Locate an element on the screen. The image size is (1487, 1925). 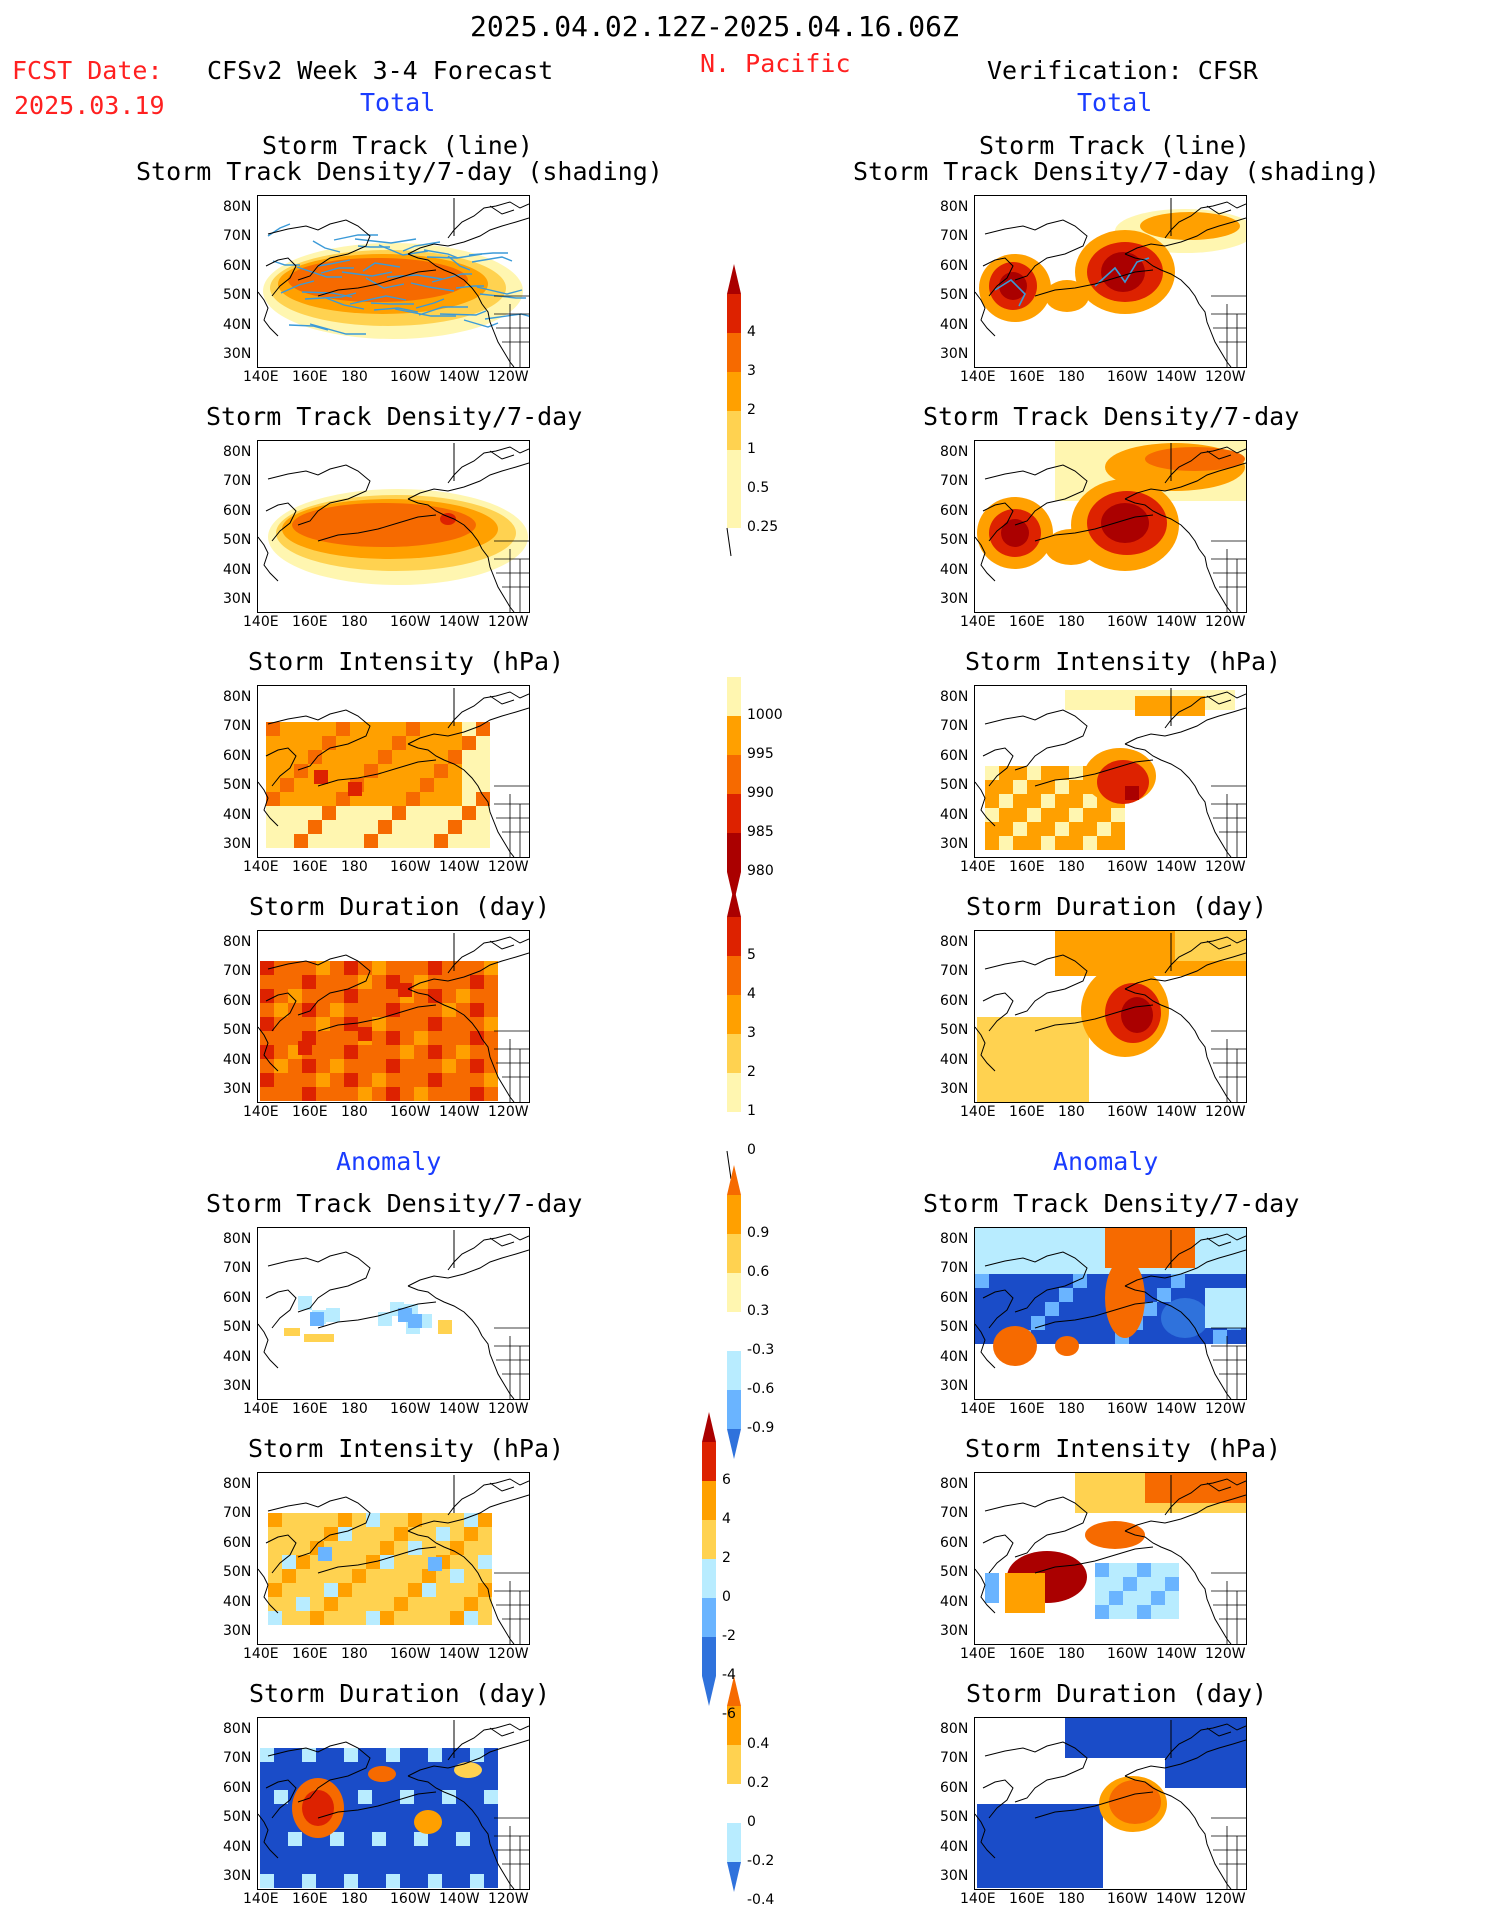
colorbar-tick-label: -0.6 is located at coordinates (761, 1389).